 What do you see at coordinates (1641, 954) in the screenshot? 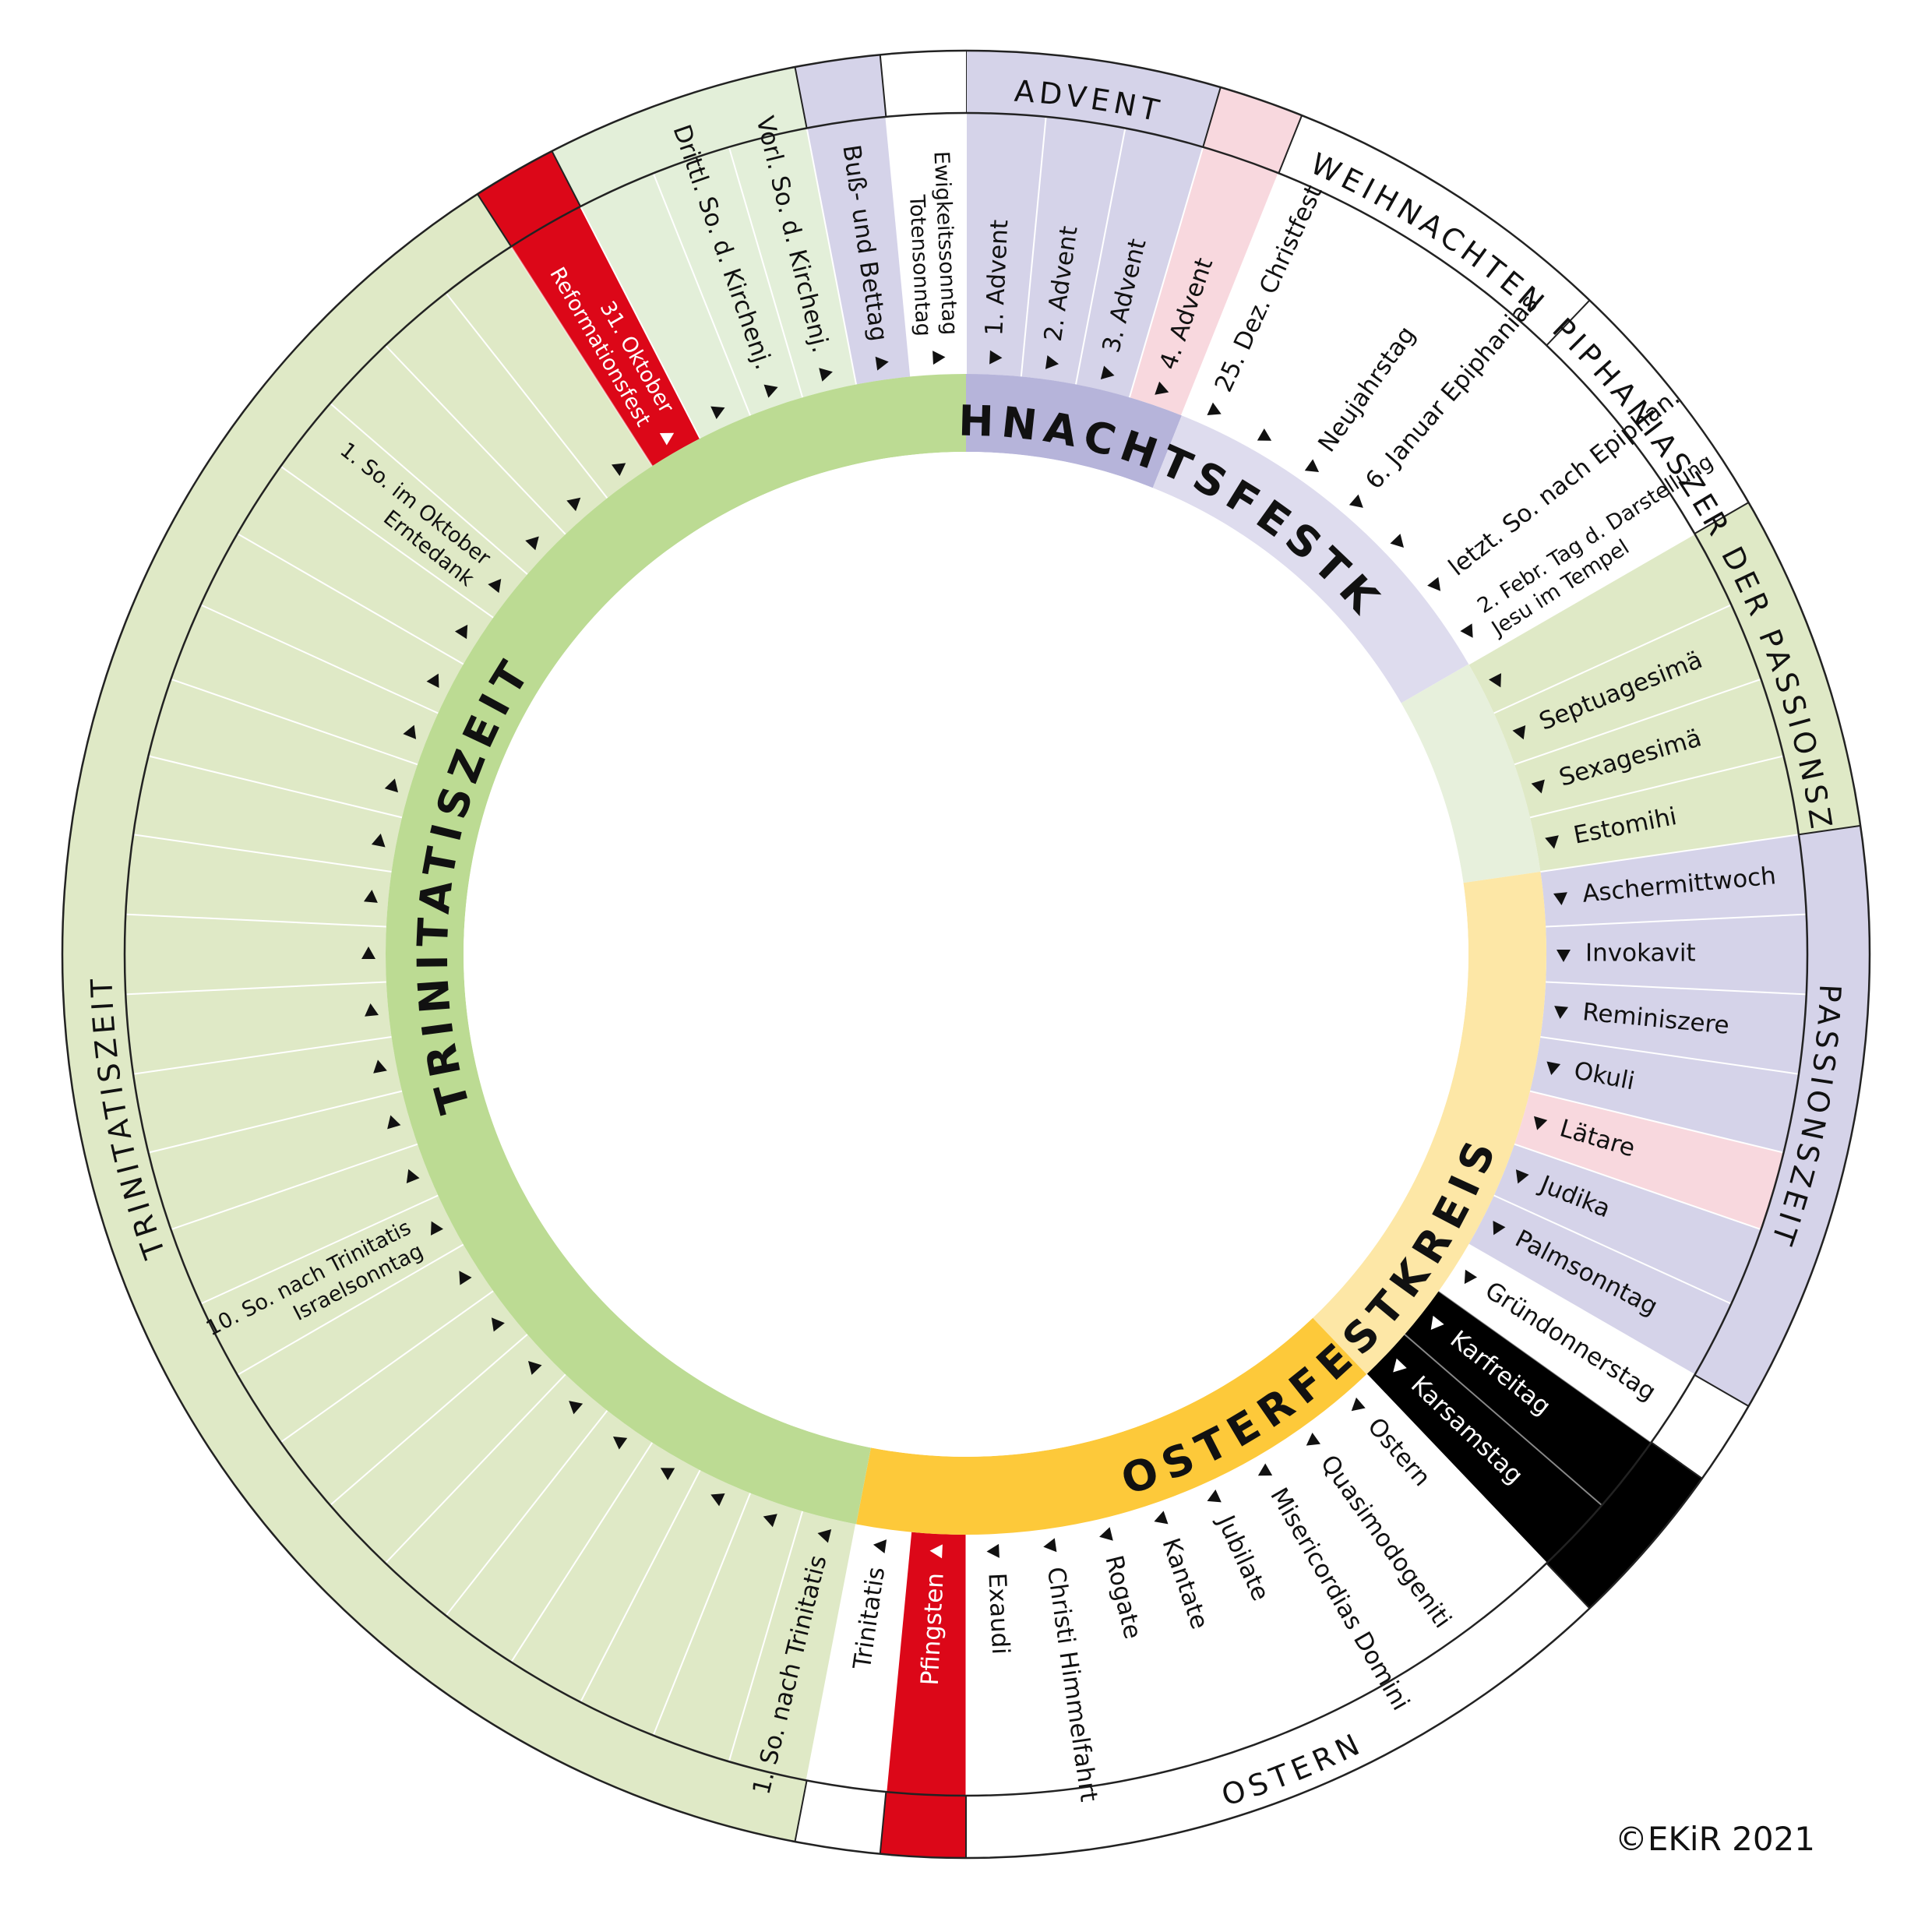
I see `day-label: Invokavit` at bounding box center [1641, 954].